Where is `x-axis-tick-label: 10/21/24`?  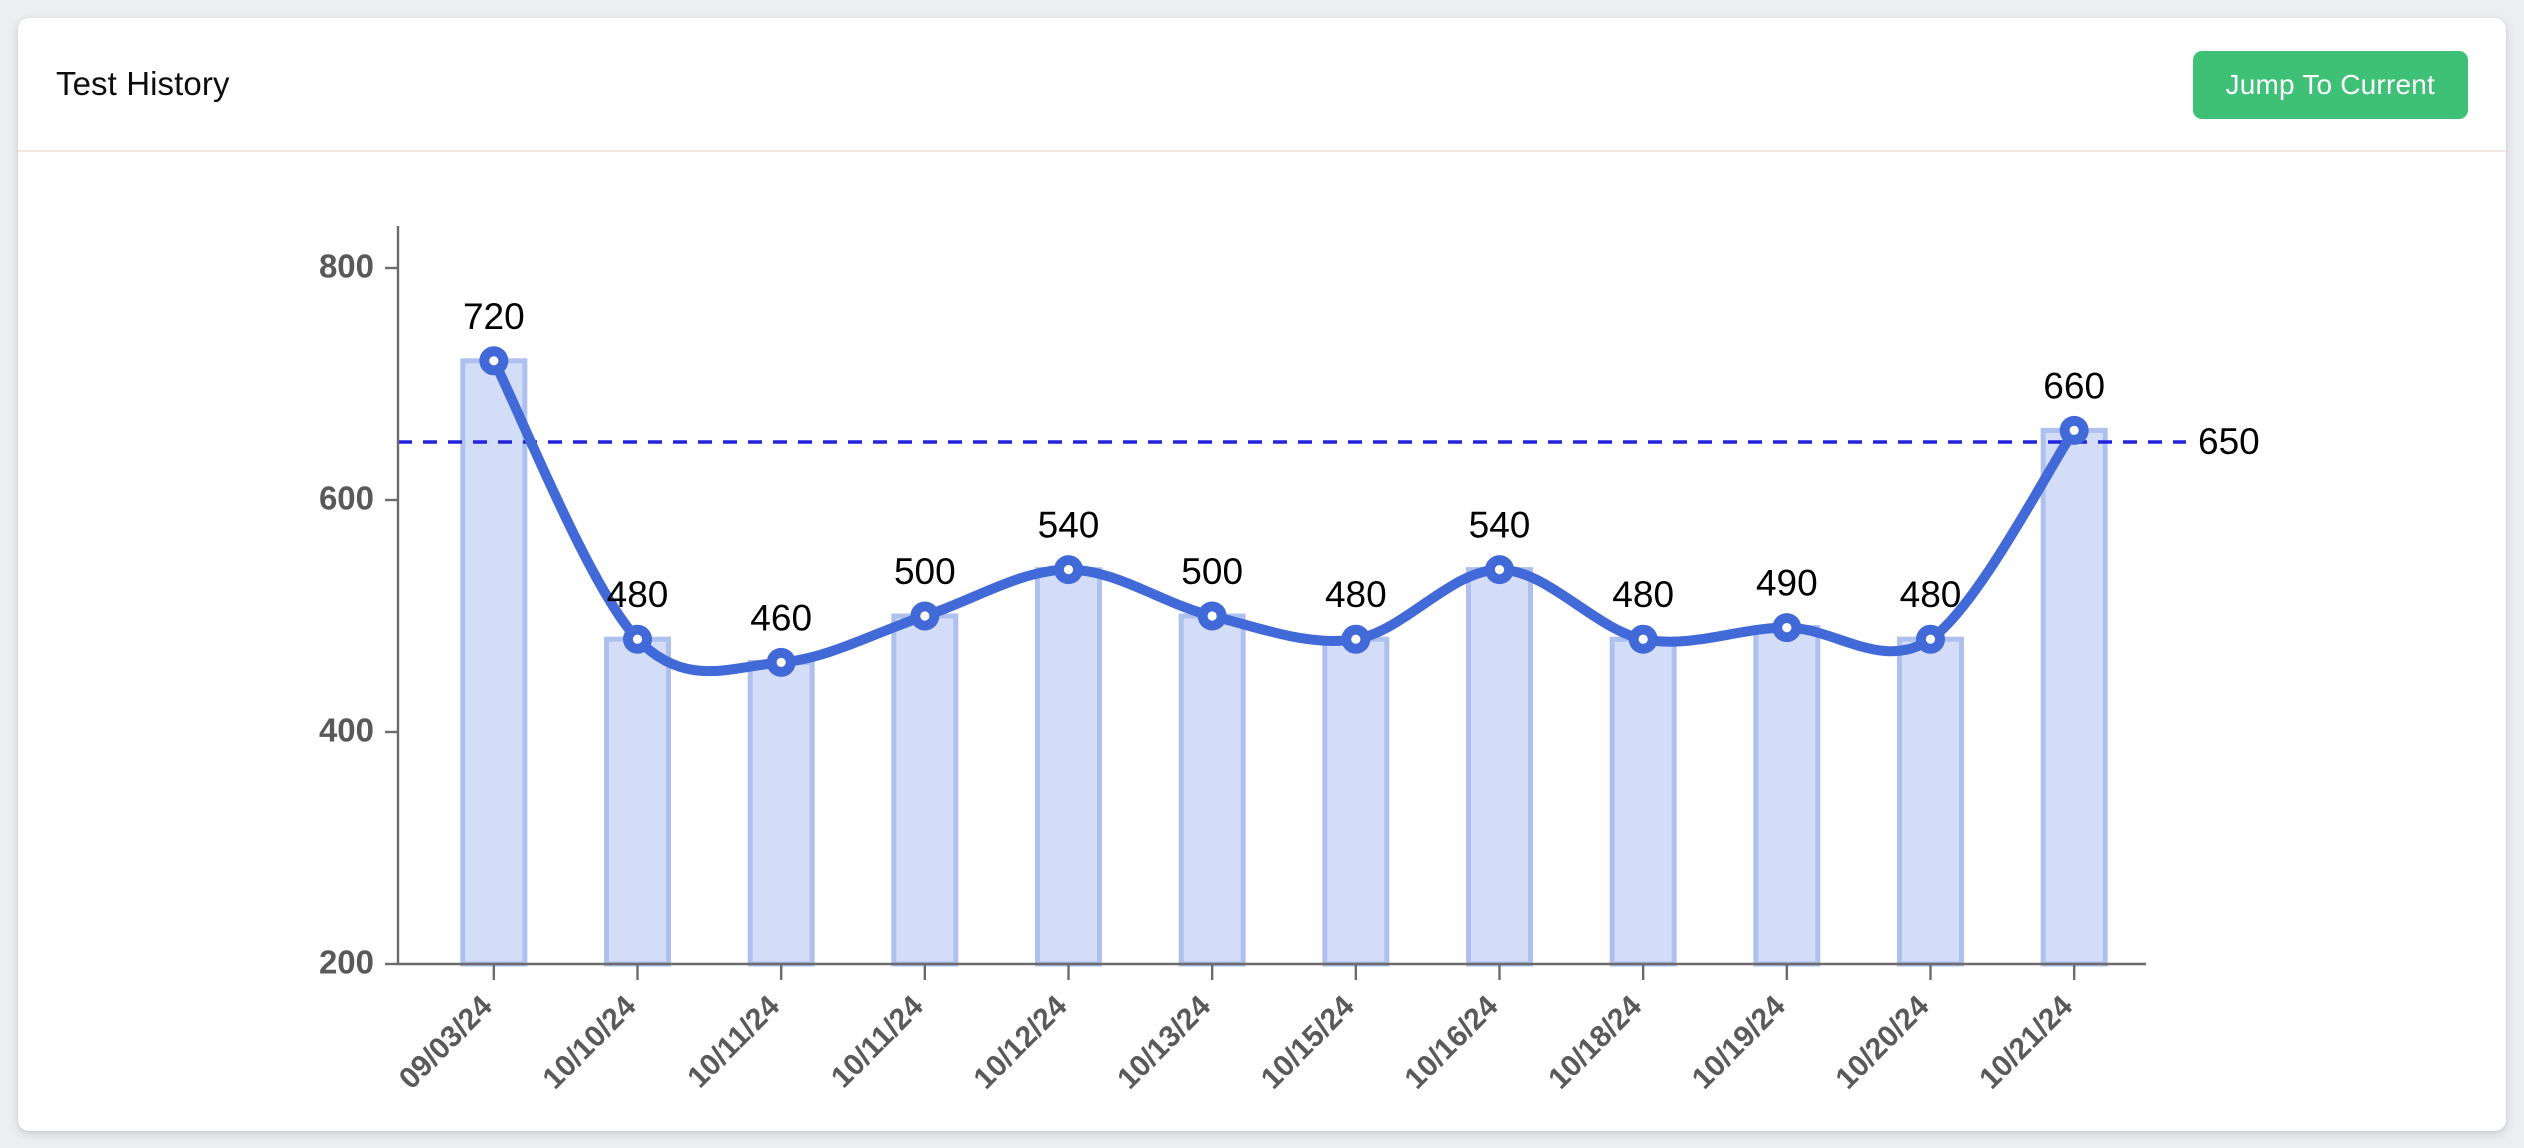
x-axis-tick-label: 10/21/24 is located at coordinates (2026, 1042).